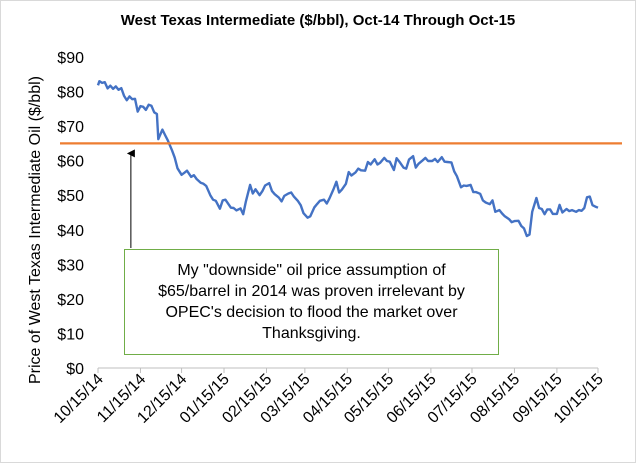 The height and width of the screenshot is (463, 636). I want to click on y-tick-label: $90, so click(70, 58).